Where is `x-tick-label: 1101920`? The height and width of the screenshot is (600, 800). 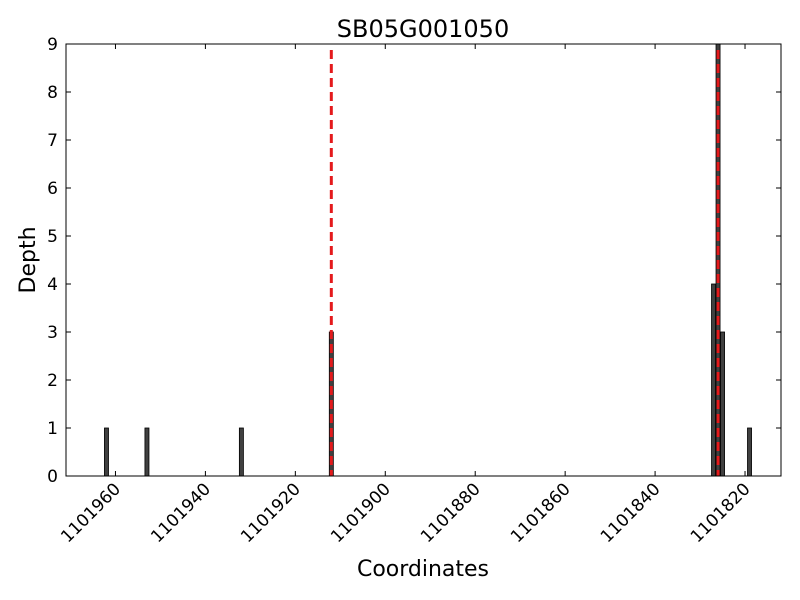
x-tick-label: 1101920 is located at coordinates (271, 513).